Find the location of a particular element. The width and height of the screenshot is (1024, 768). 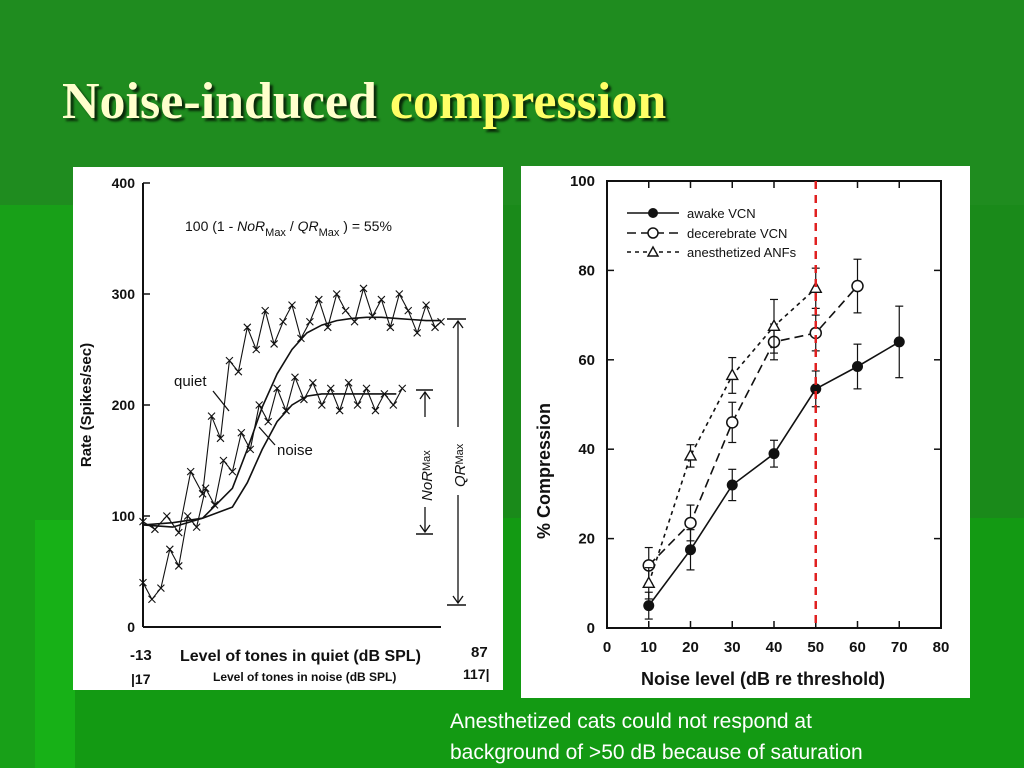

y-tick-label: 80 is located at coordinates (586, 270).